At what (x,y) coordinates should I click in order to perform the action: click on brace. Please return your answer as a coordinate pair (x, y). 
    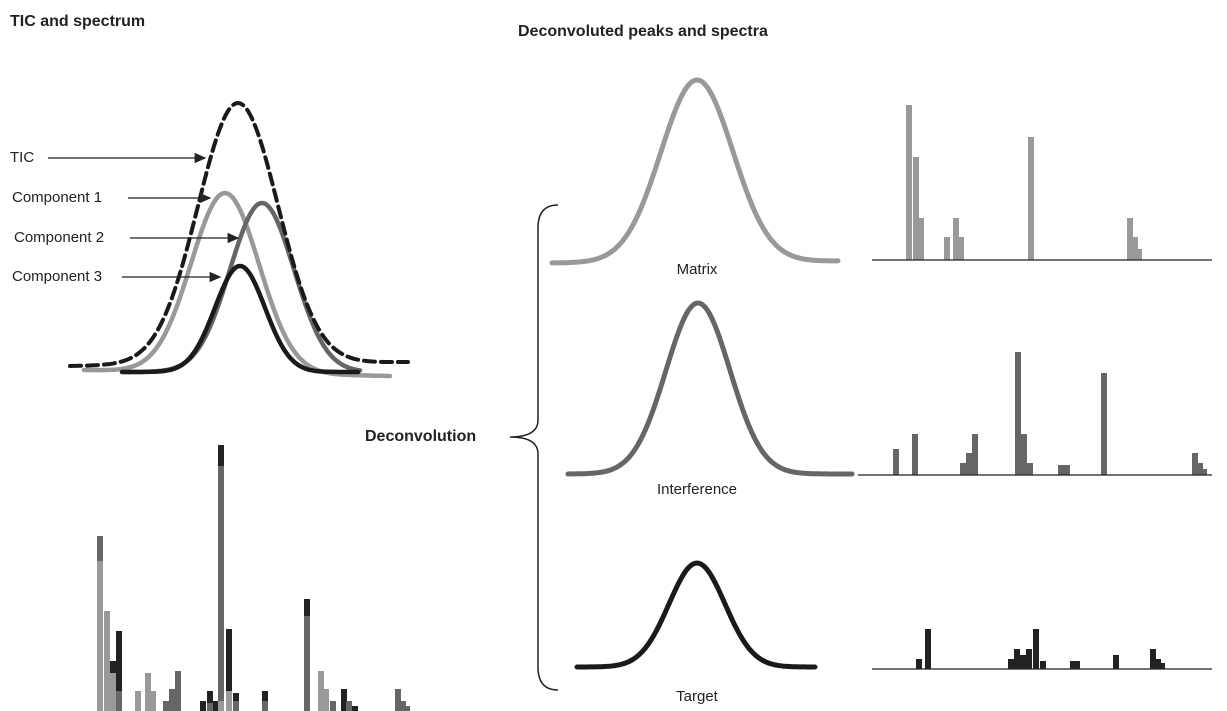
    Looking at the image, I should click on (534, 447).